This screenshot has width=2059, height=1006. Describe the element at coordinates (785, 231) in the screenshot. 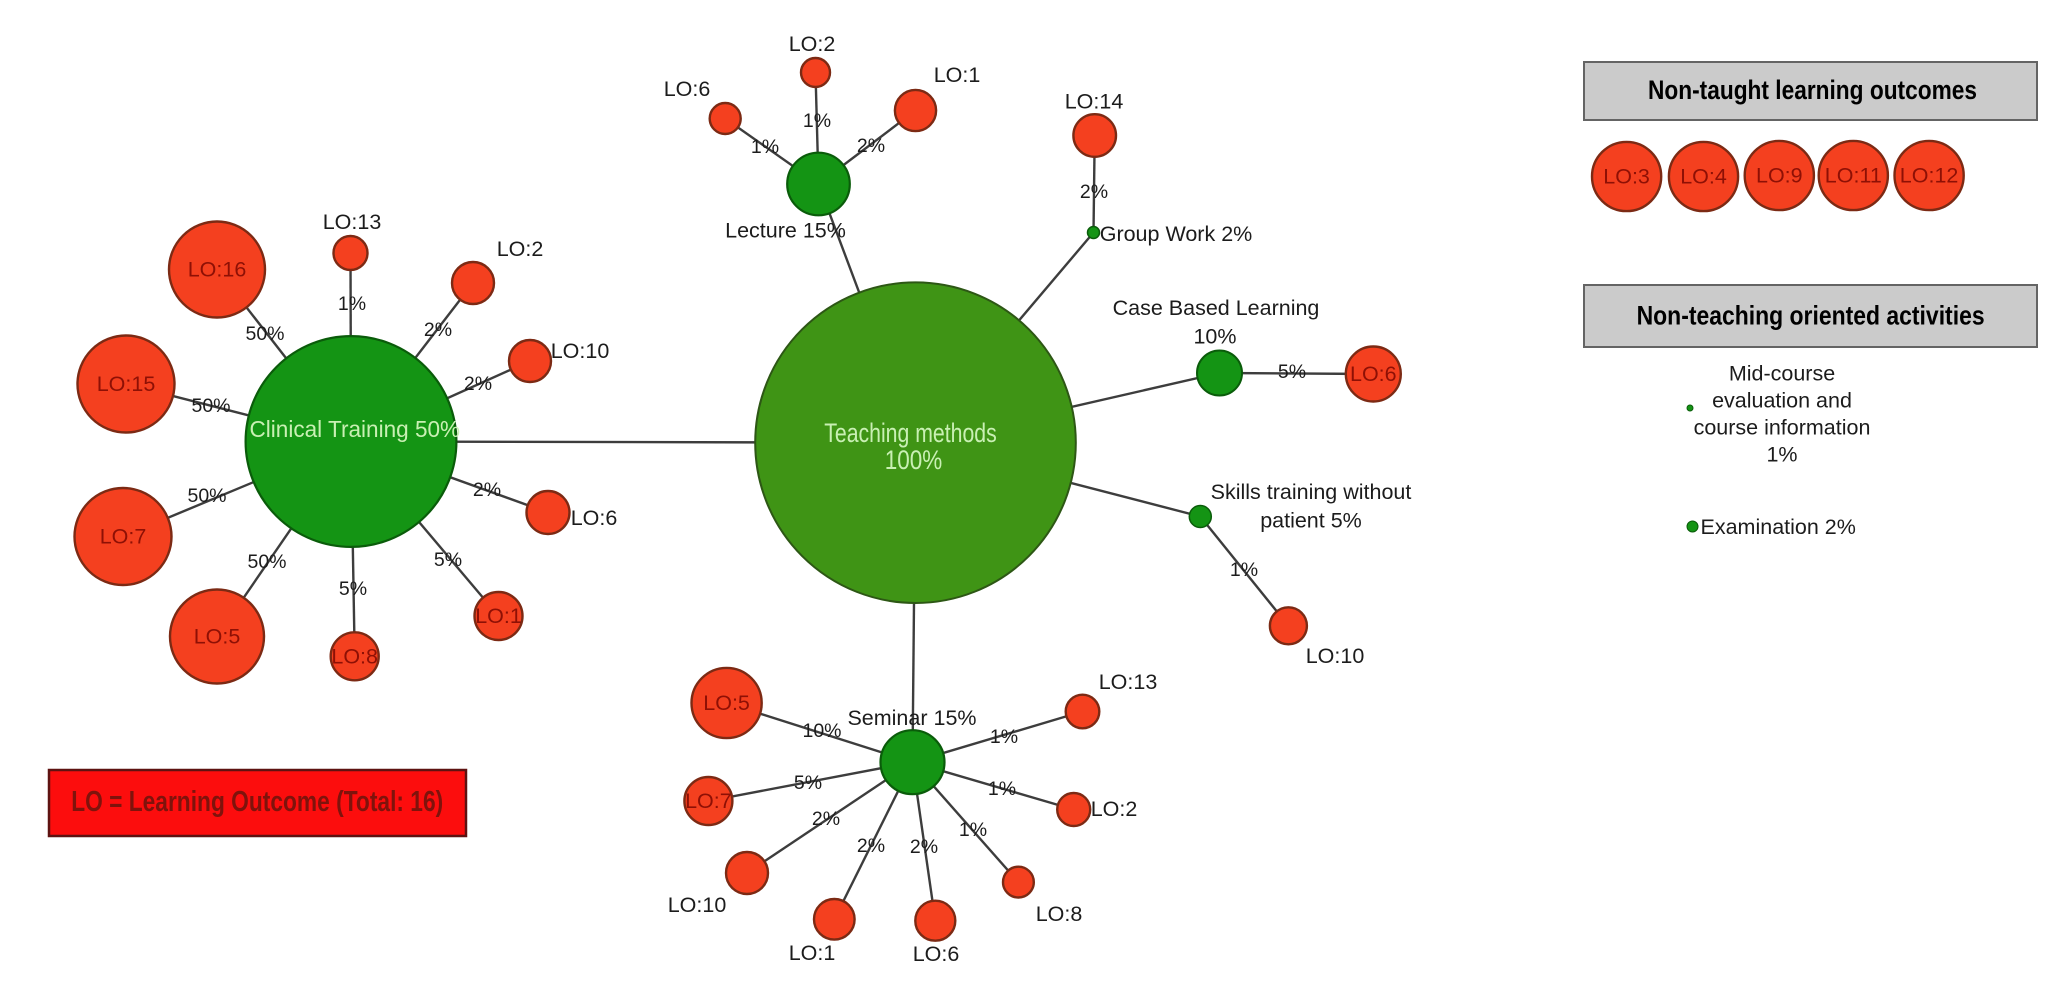

I see `svg-text: Lecture 15%` at that location.